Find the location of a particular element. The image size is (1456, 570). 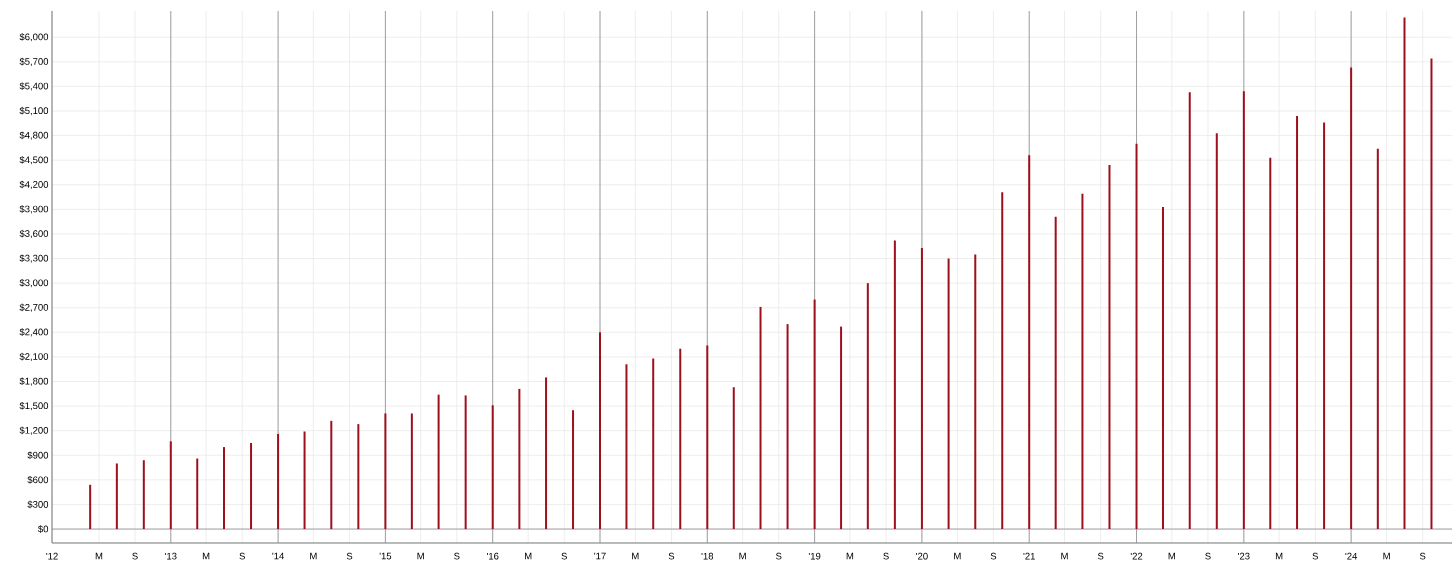

x-tick-label: '19 is located at coordinates (814, 556).